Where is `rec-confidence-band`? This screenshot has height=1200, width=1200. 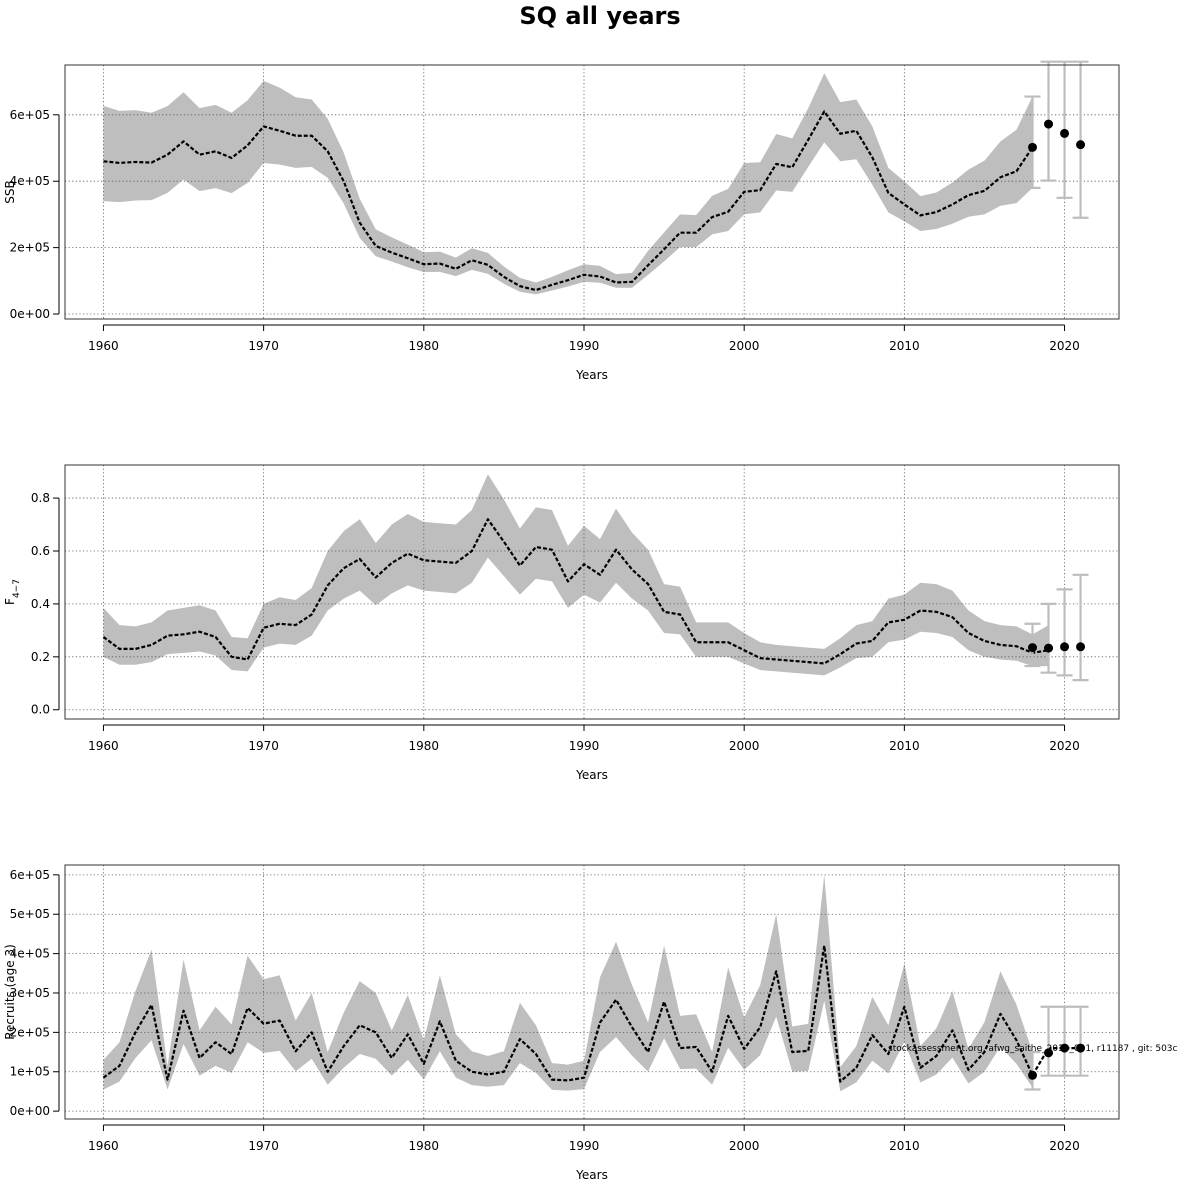 rec-confidence-band is located at coordinates (568, 983).